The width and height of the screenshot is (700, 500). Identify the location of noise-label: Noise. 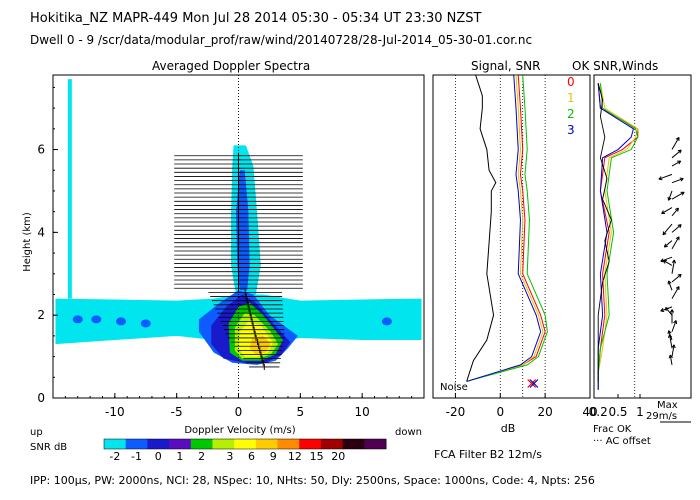
(454, 387).